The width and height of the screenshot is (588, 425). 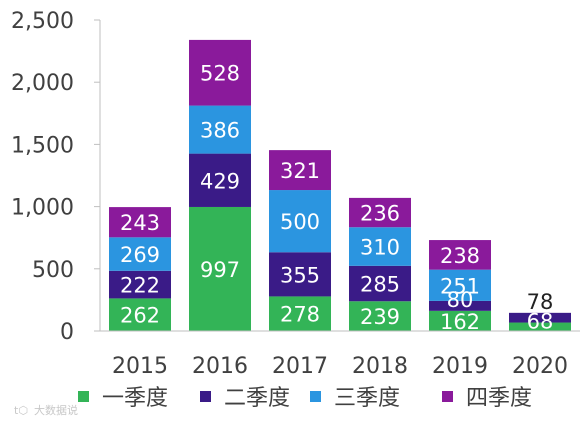 What do you see at coordinates (305, 398) in the screenshot?
I see `legend: 一季度 二季度 三季度 四季度` at bounding box center [305, 398].